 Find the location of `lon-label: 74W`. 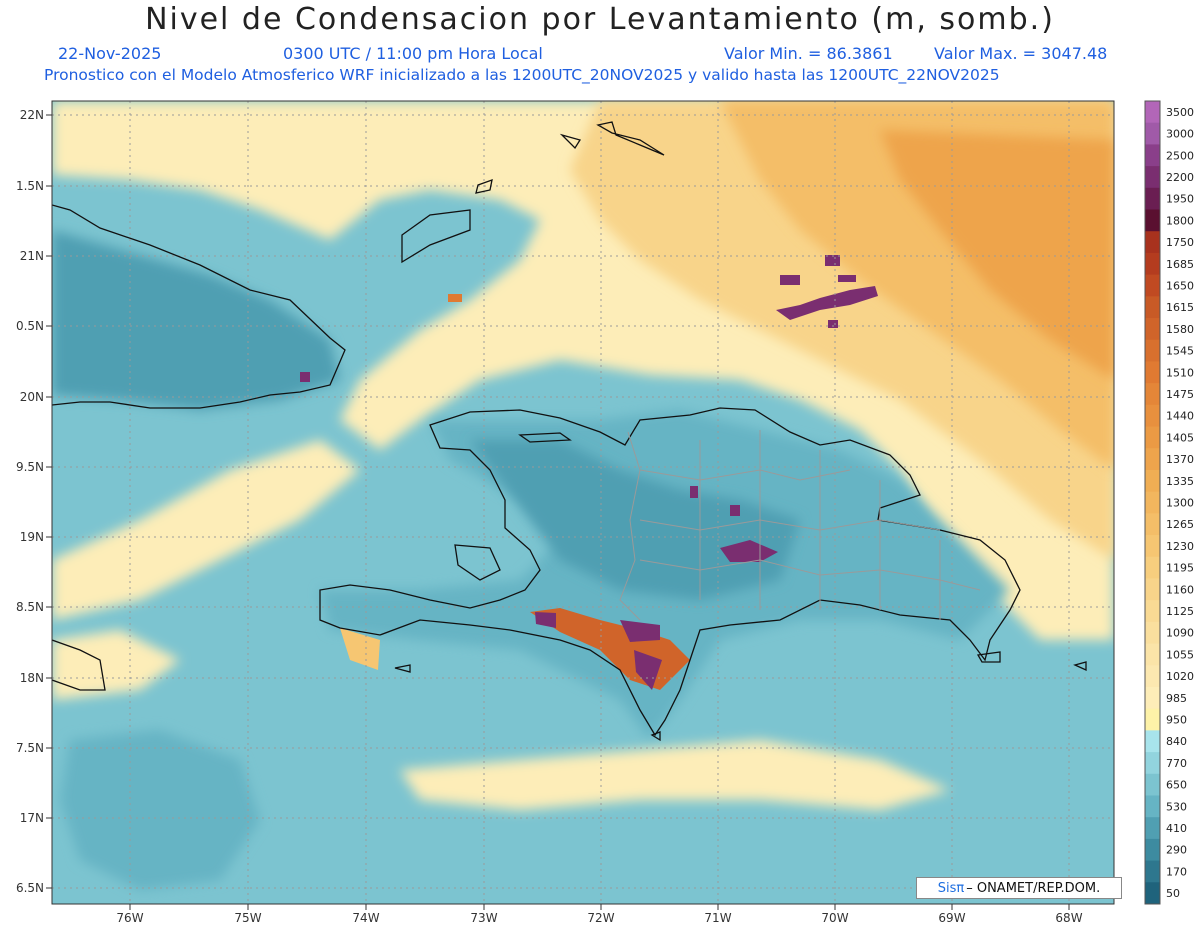

lon-label: 74W is located at coordinates (365, 918).